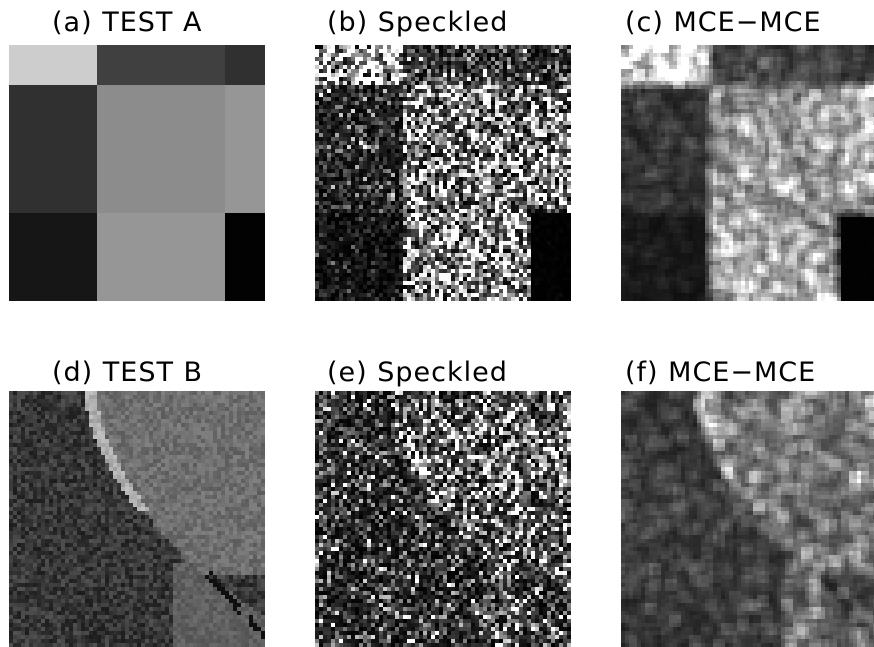 Image resolution: width=874 pixels, height=647 pixels. I want to click on test-a-speckled-image, so click(443, 173).